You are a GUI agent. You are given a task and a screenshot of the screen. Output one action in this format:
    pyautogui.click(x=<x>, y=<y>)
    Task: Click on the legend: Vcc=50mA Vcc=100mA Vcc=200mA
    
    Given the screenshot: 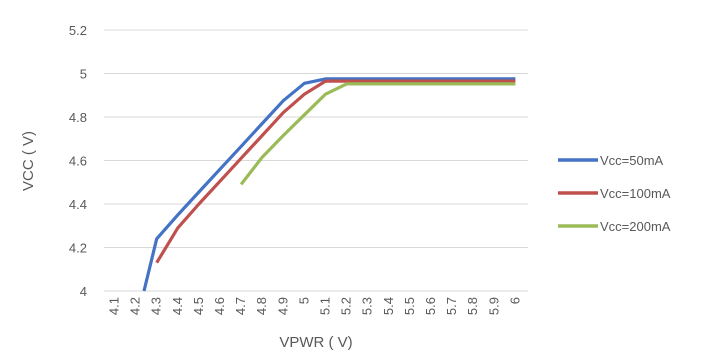 What is the action you would take?
    pyautogui.click(x=614, y=193)
    